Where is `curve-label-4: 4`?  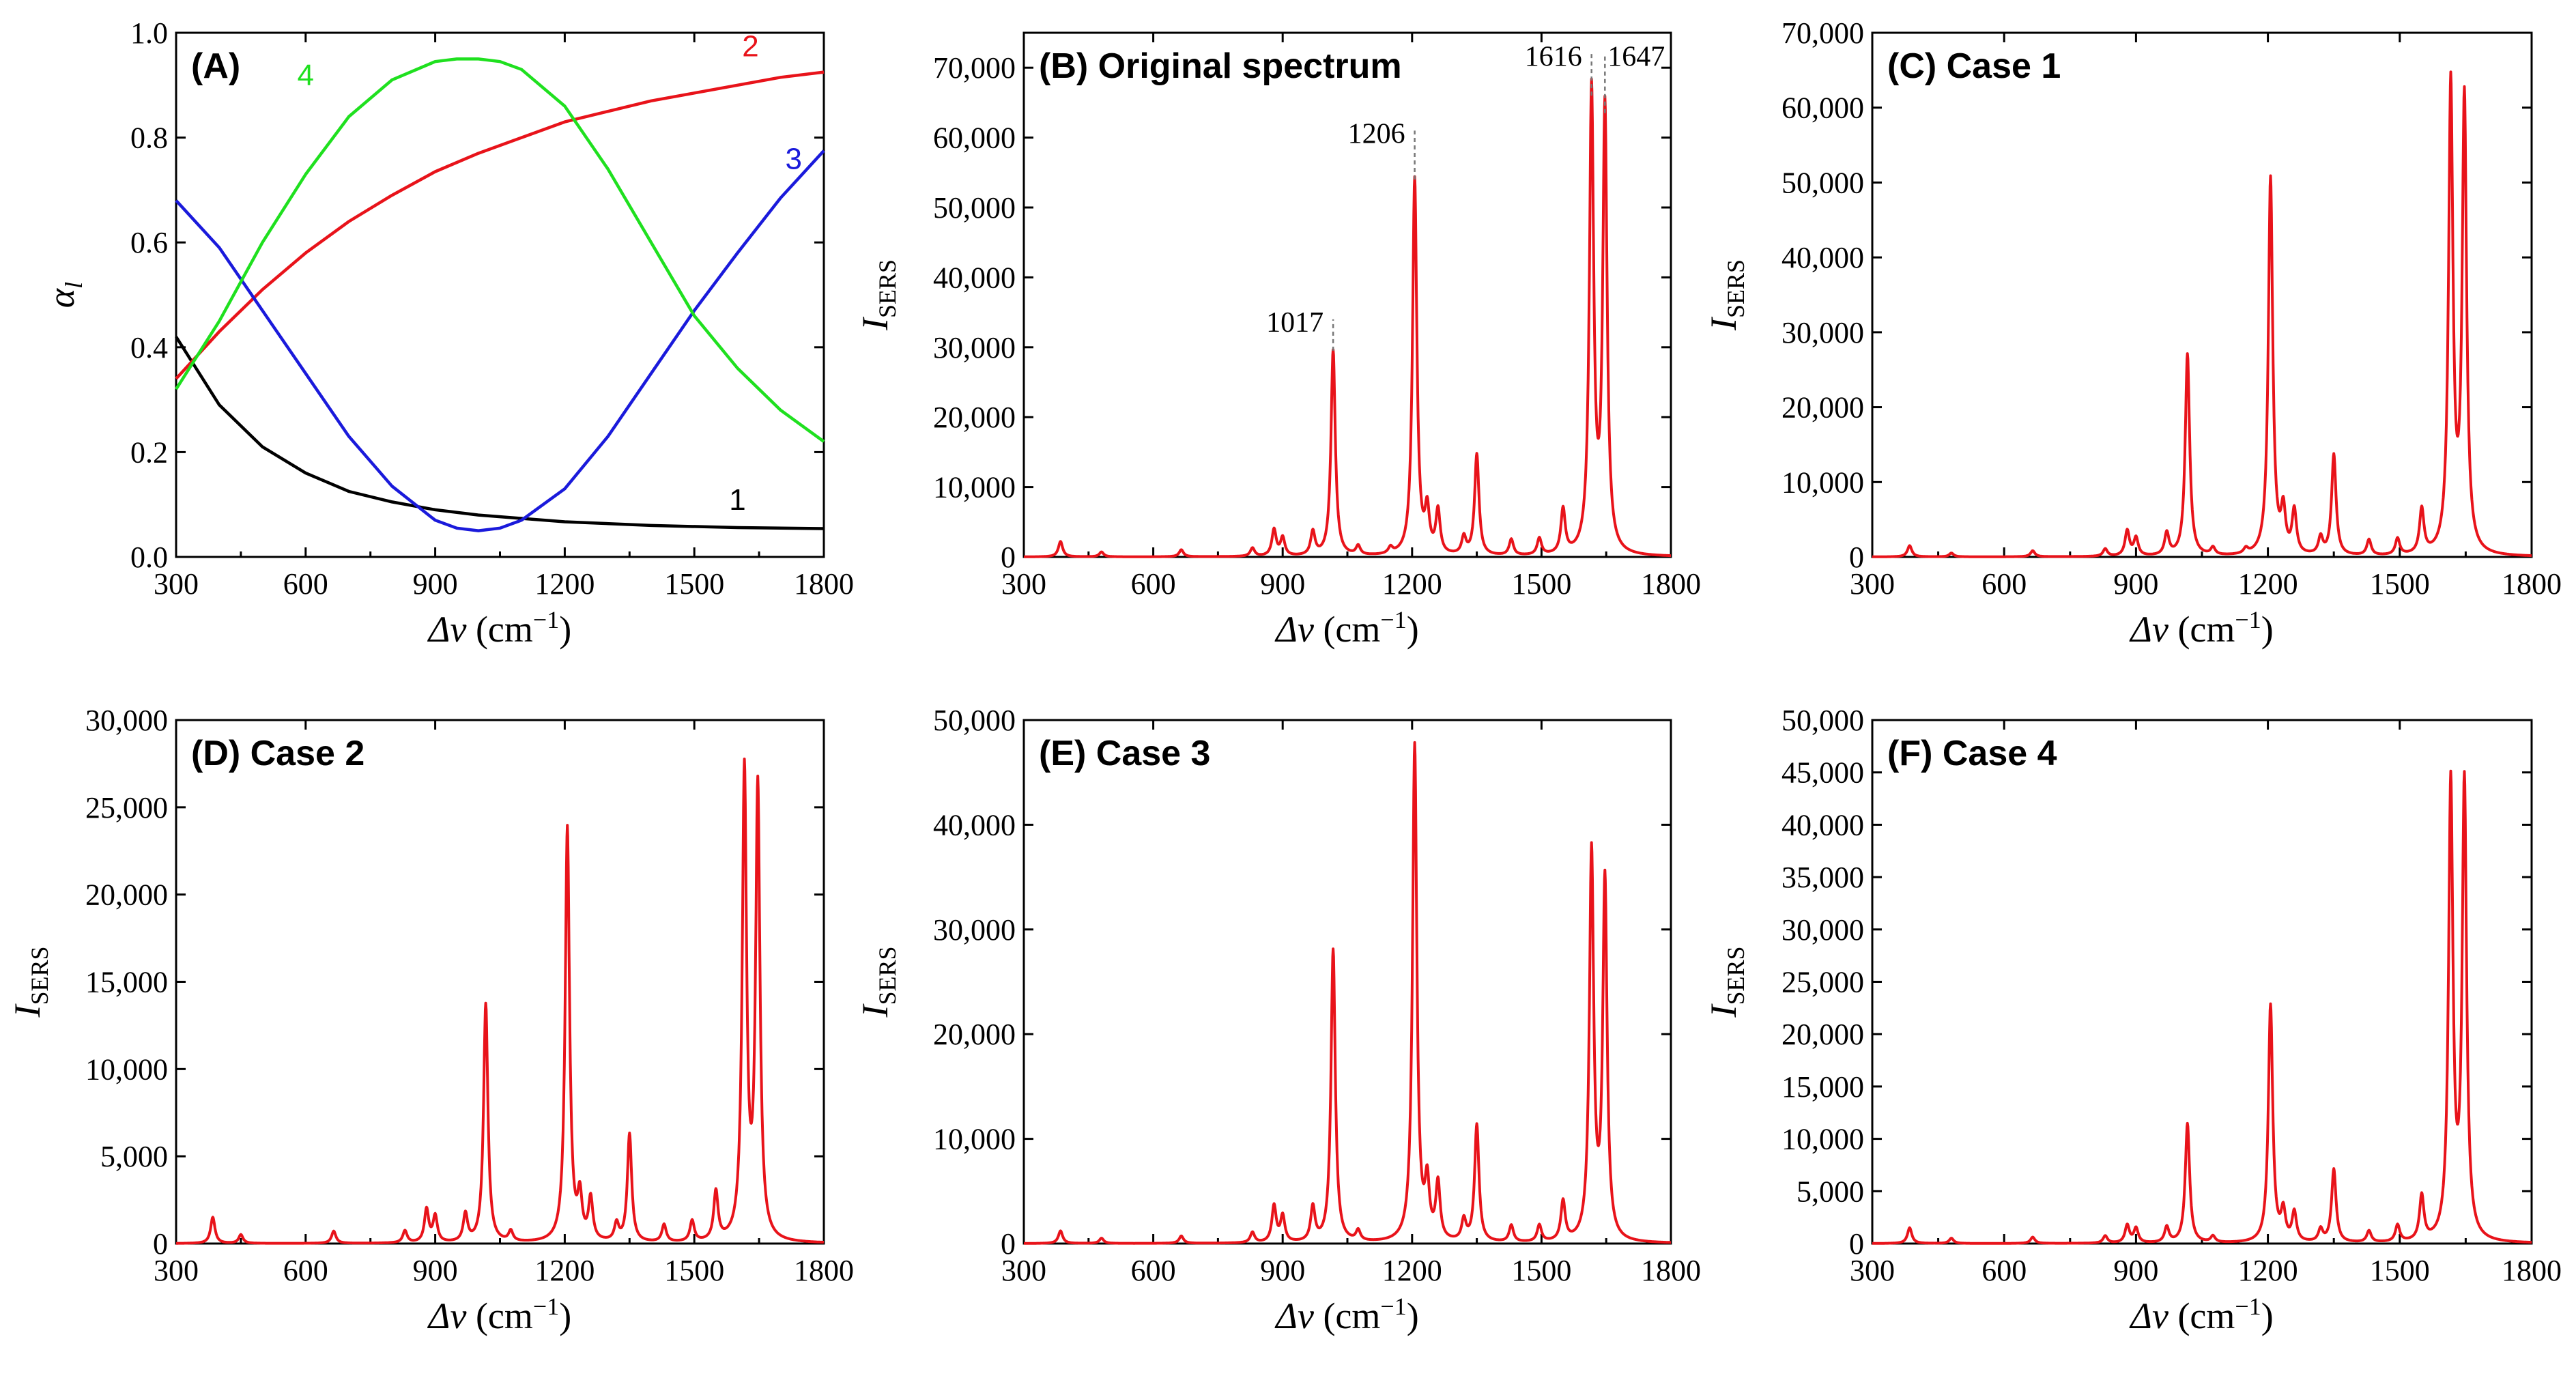 curve-label-4: 4 is located at coordinates (306, 75).